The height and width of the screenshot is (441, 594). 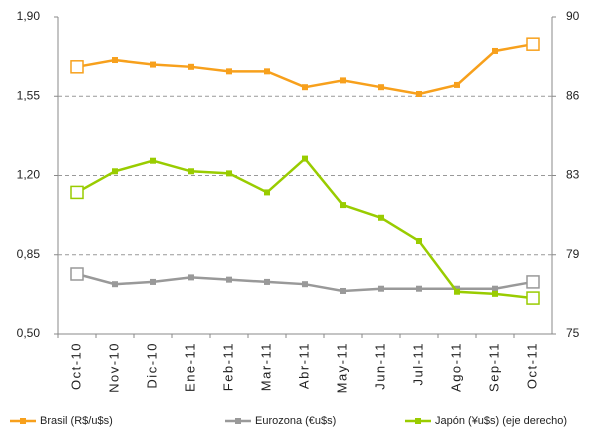 What do you see at coordinates (265, 366) in the screenshot?
I see `x-tick-label: Mar-11` at bounding box center [265, 366].